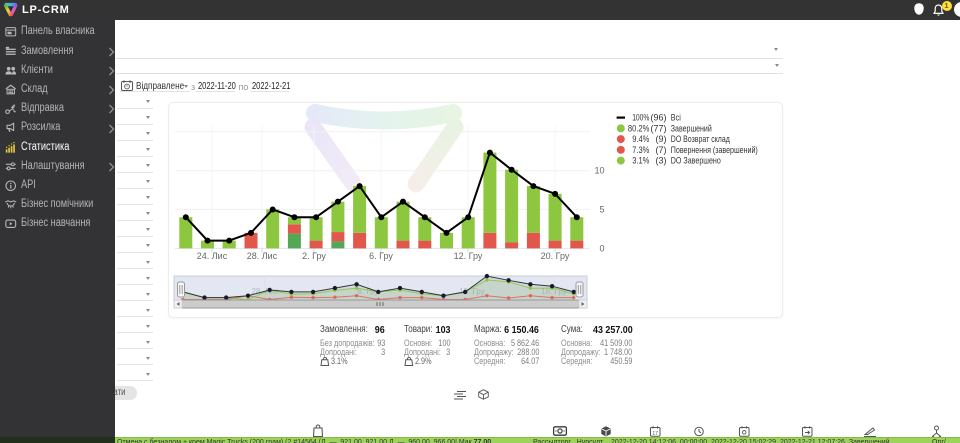 The height and width of the screenshot is (443, 960). Describe the element at coordinates (696, 161) in the screenshot. I see `svg-text: DO Завершено` at that location.